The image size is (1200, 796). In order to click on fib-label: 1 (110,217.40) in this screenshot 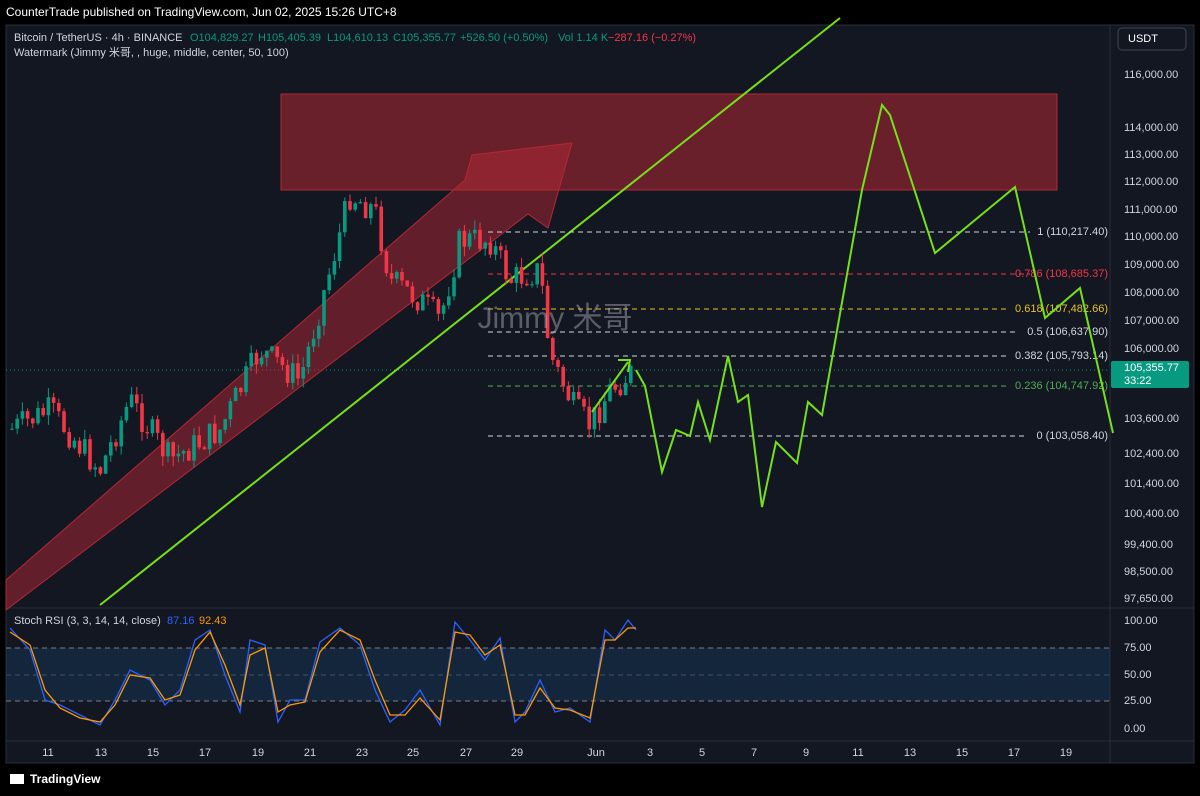, I will do `click(1072, 232)`.